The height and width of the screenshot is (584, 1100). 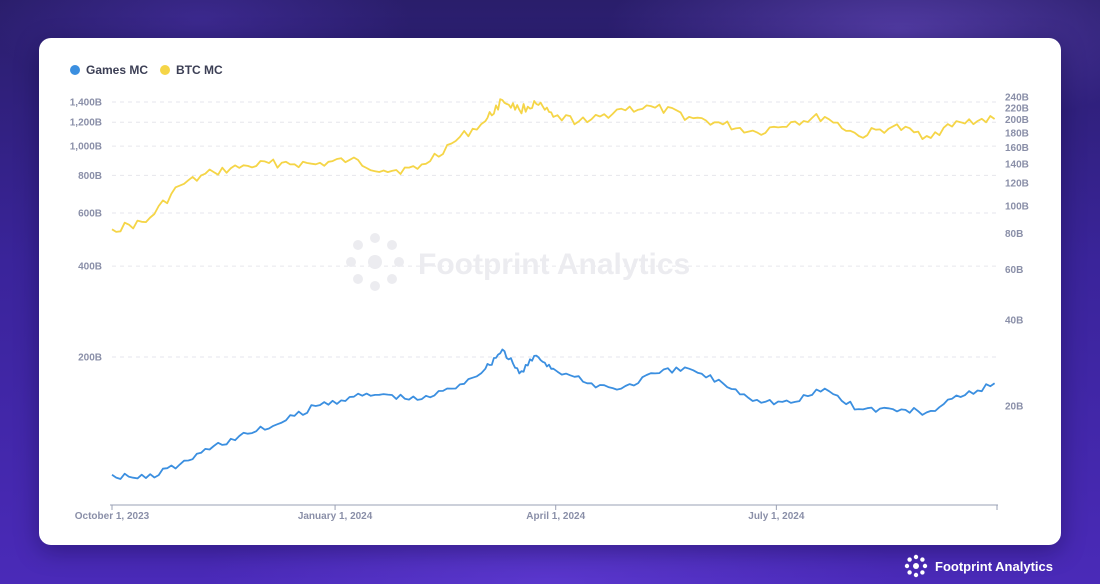 I want to click on right-tick-label: 160B, so click(x=1017, y=148).